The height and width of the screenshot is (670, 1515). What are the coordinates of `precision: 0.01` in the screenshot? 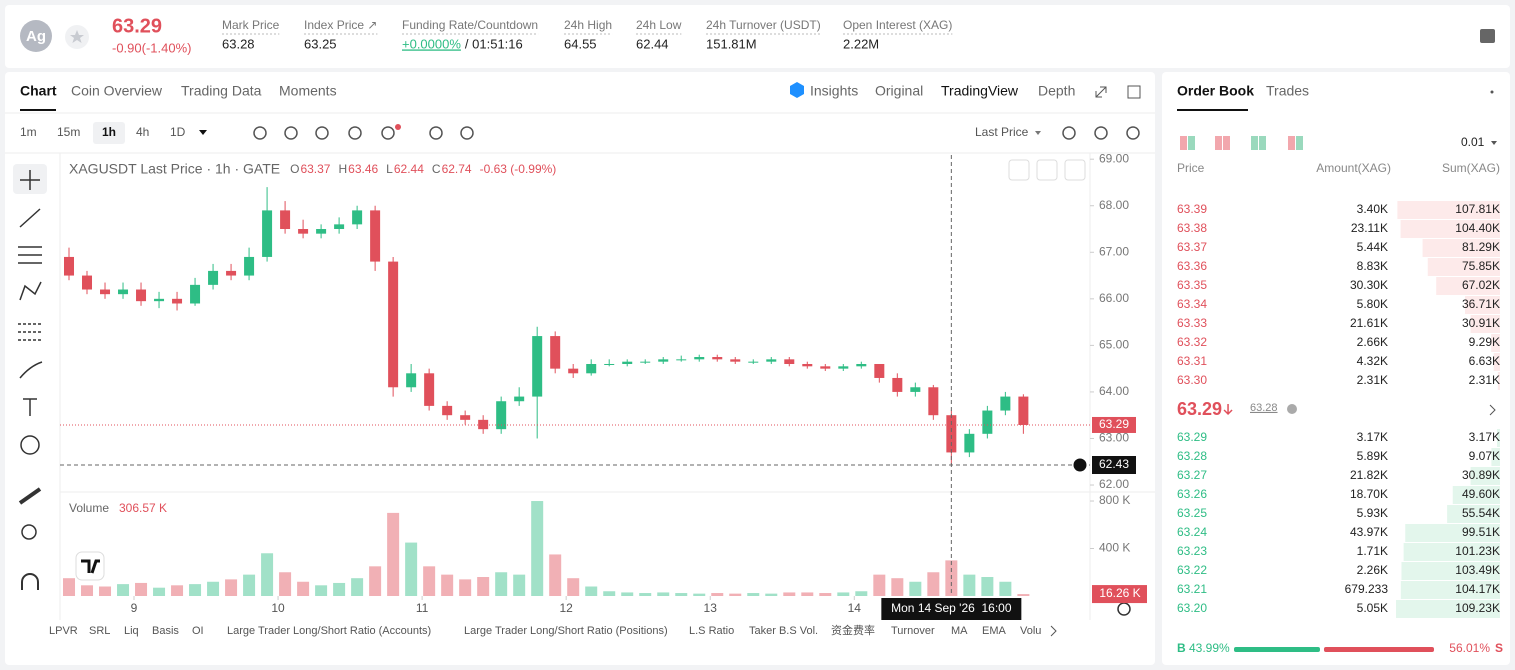 It's located at (1473, 142).